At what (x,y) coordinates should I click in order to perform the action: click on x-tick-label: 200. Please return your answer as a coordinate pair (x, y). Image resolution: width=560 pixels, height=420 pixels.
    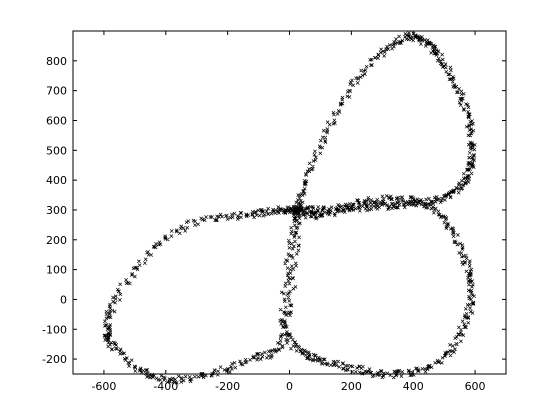
    Looking at the image, I should click on (351, 386).